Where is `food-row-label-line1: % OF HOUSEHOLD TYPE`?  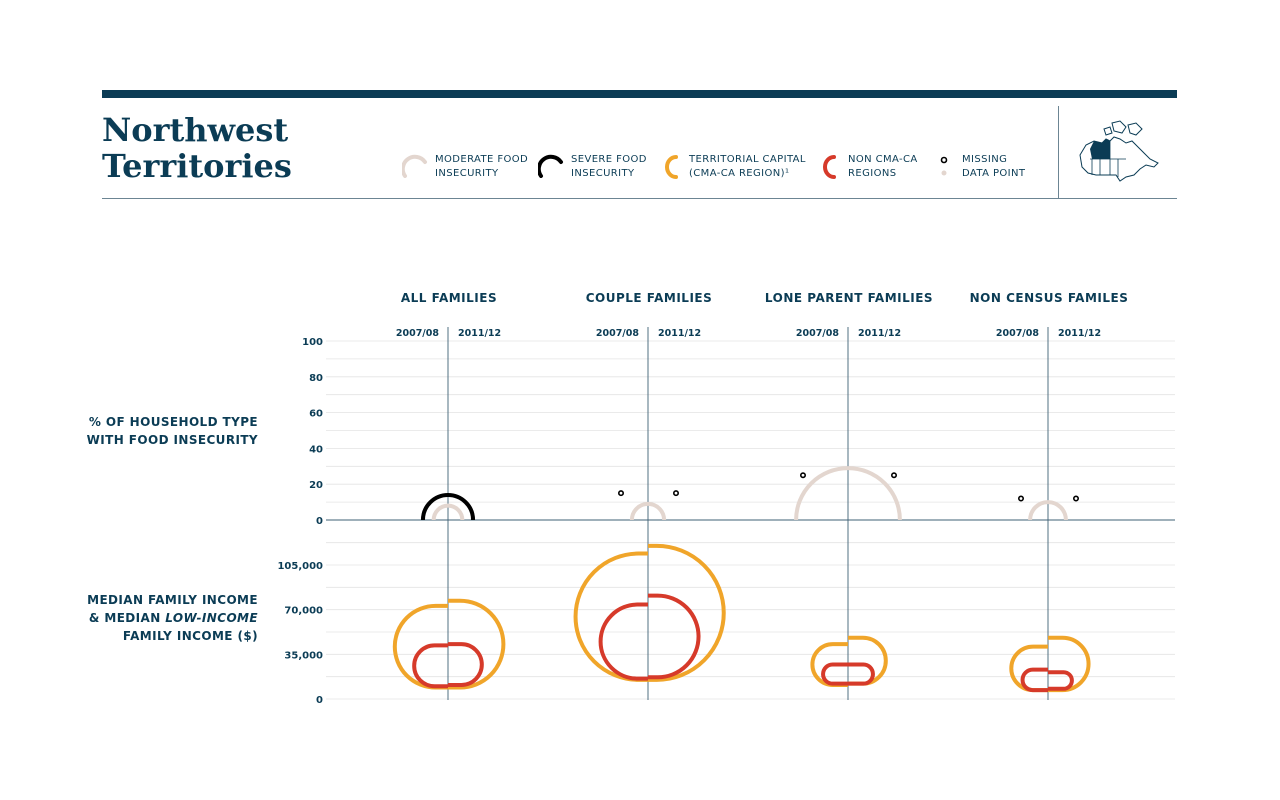 food-row-label-line1: % OF HOUSEHOLD TYPE is located at coordinates (173, 422).